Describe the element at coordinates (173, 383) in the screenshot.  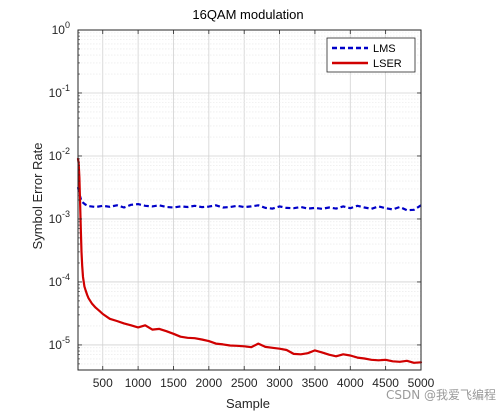
I see `x-tick-label: 1500` at that location.